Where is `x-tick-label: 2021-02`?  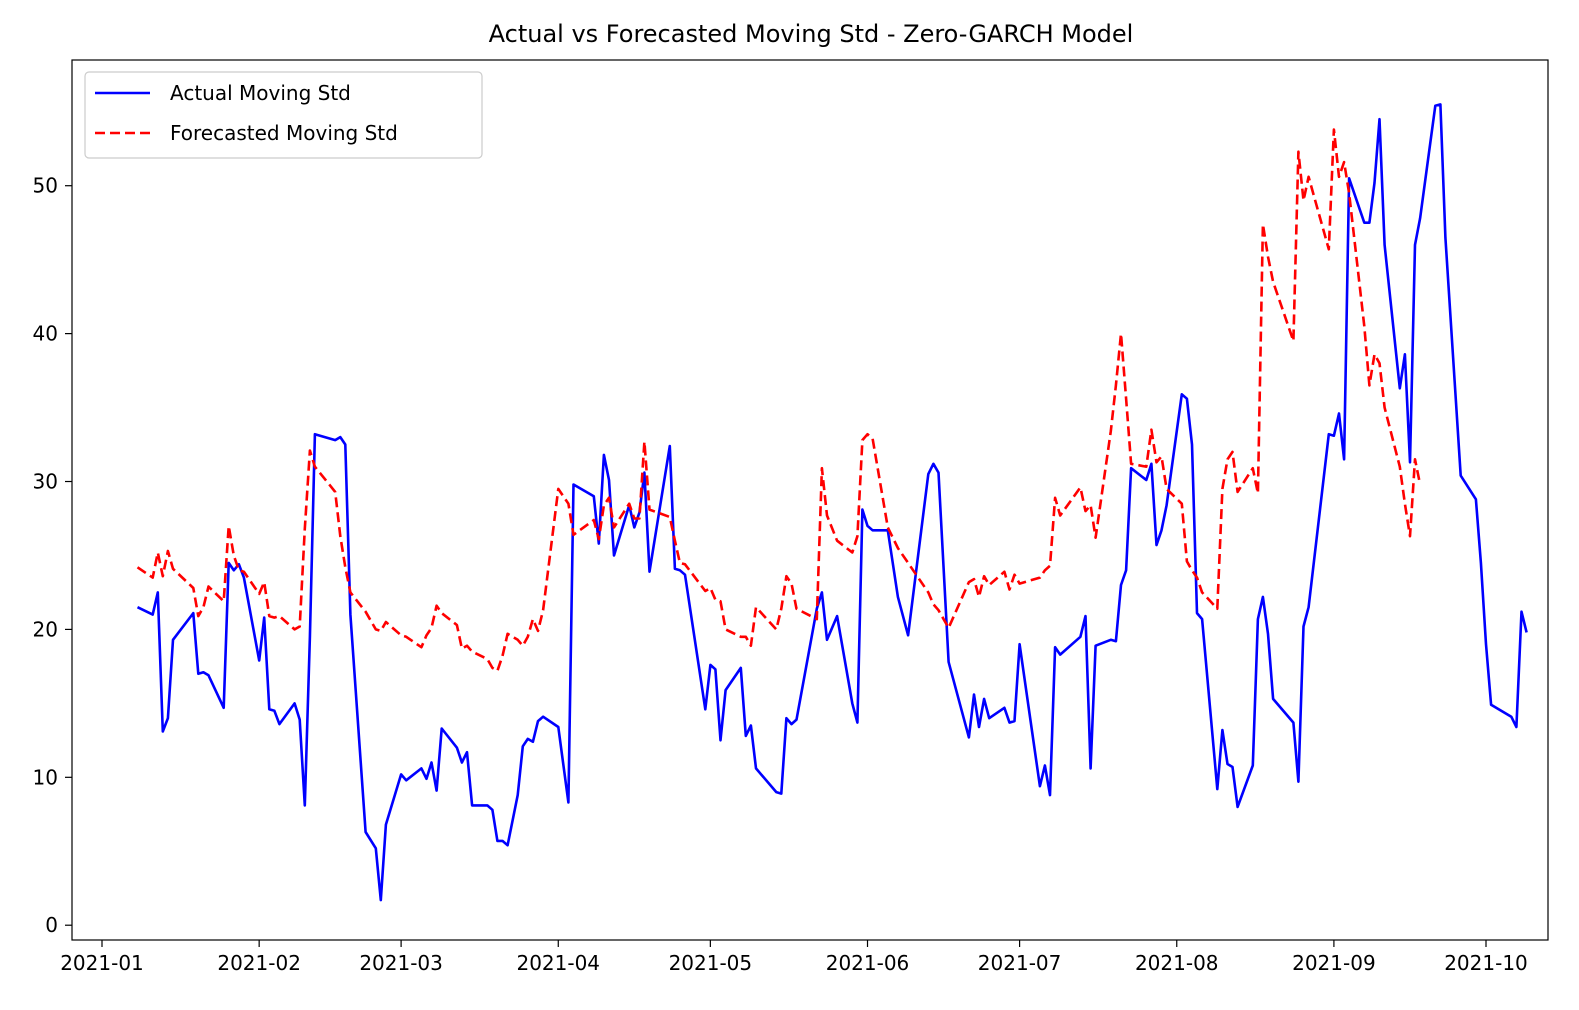 x-tick-label: 2021-02 is located at coordinates (259, 963).